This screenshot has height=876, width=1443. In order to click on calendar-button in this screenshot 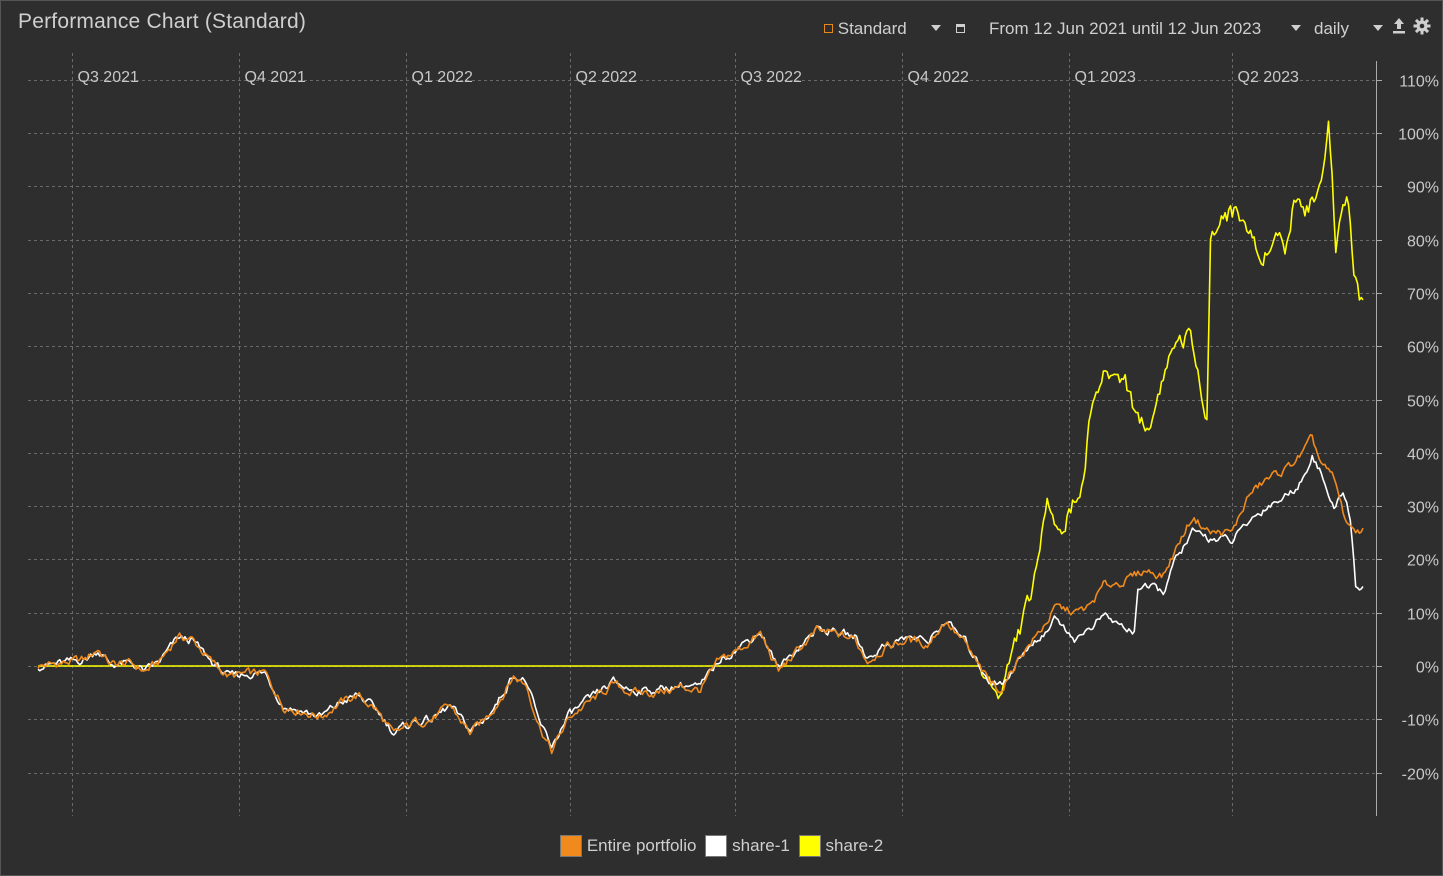, I will do `click(960, 29)`.